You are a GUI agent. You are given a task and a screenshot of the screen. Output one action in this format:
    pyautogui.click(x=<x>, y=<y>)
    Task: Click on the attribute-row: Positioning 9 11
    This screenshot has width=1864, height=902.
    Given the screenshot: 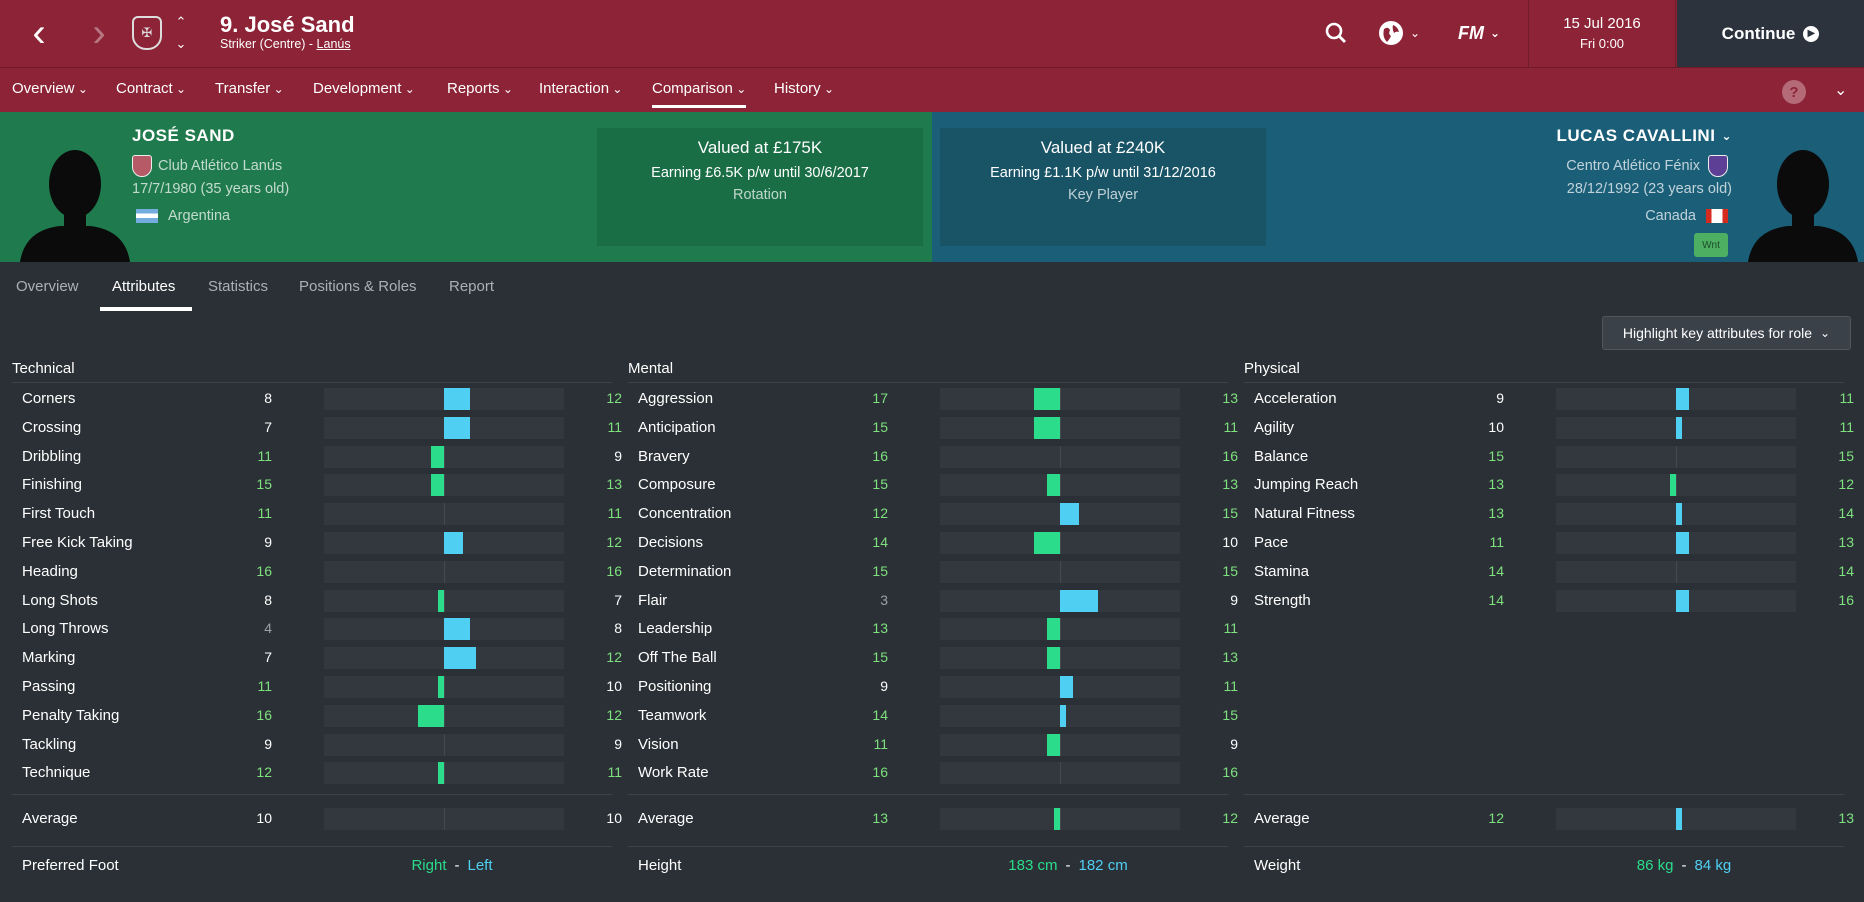 What is the action you would take?
    pyautogui.click(x=933, y=686)
    